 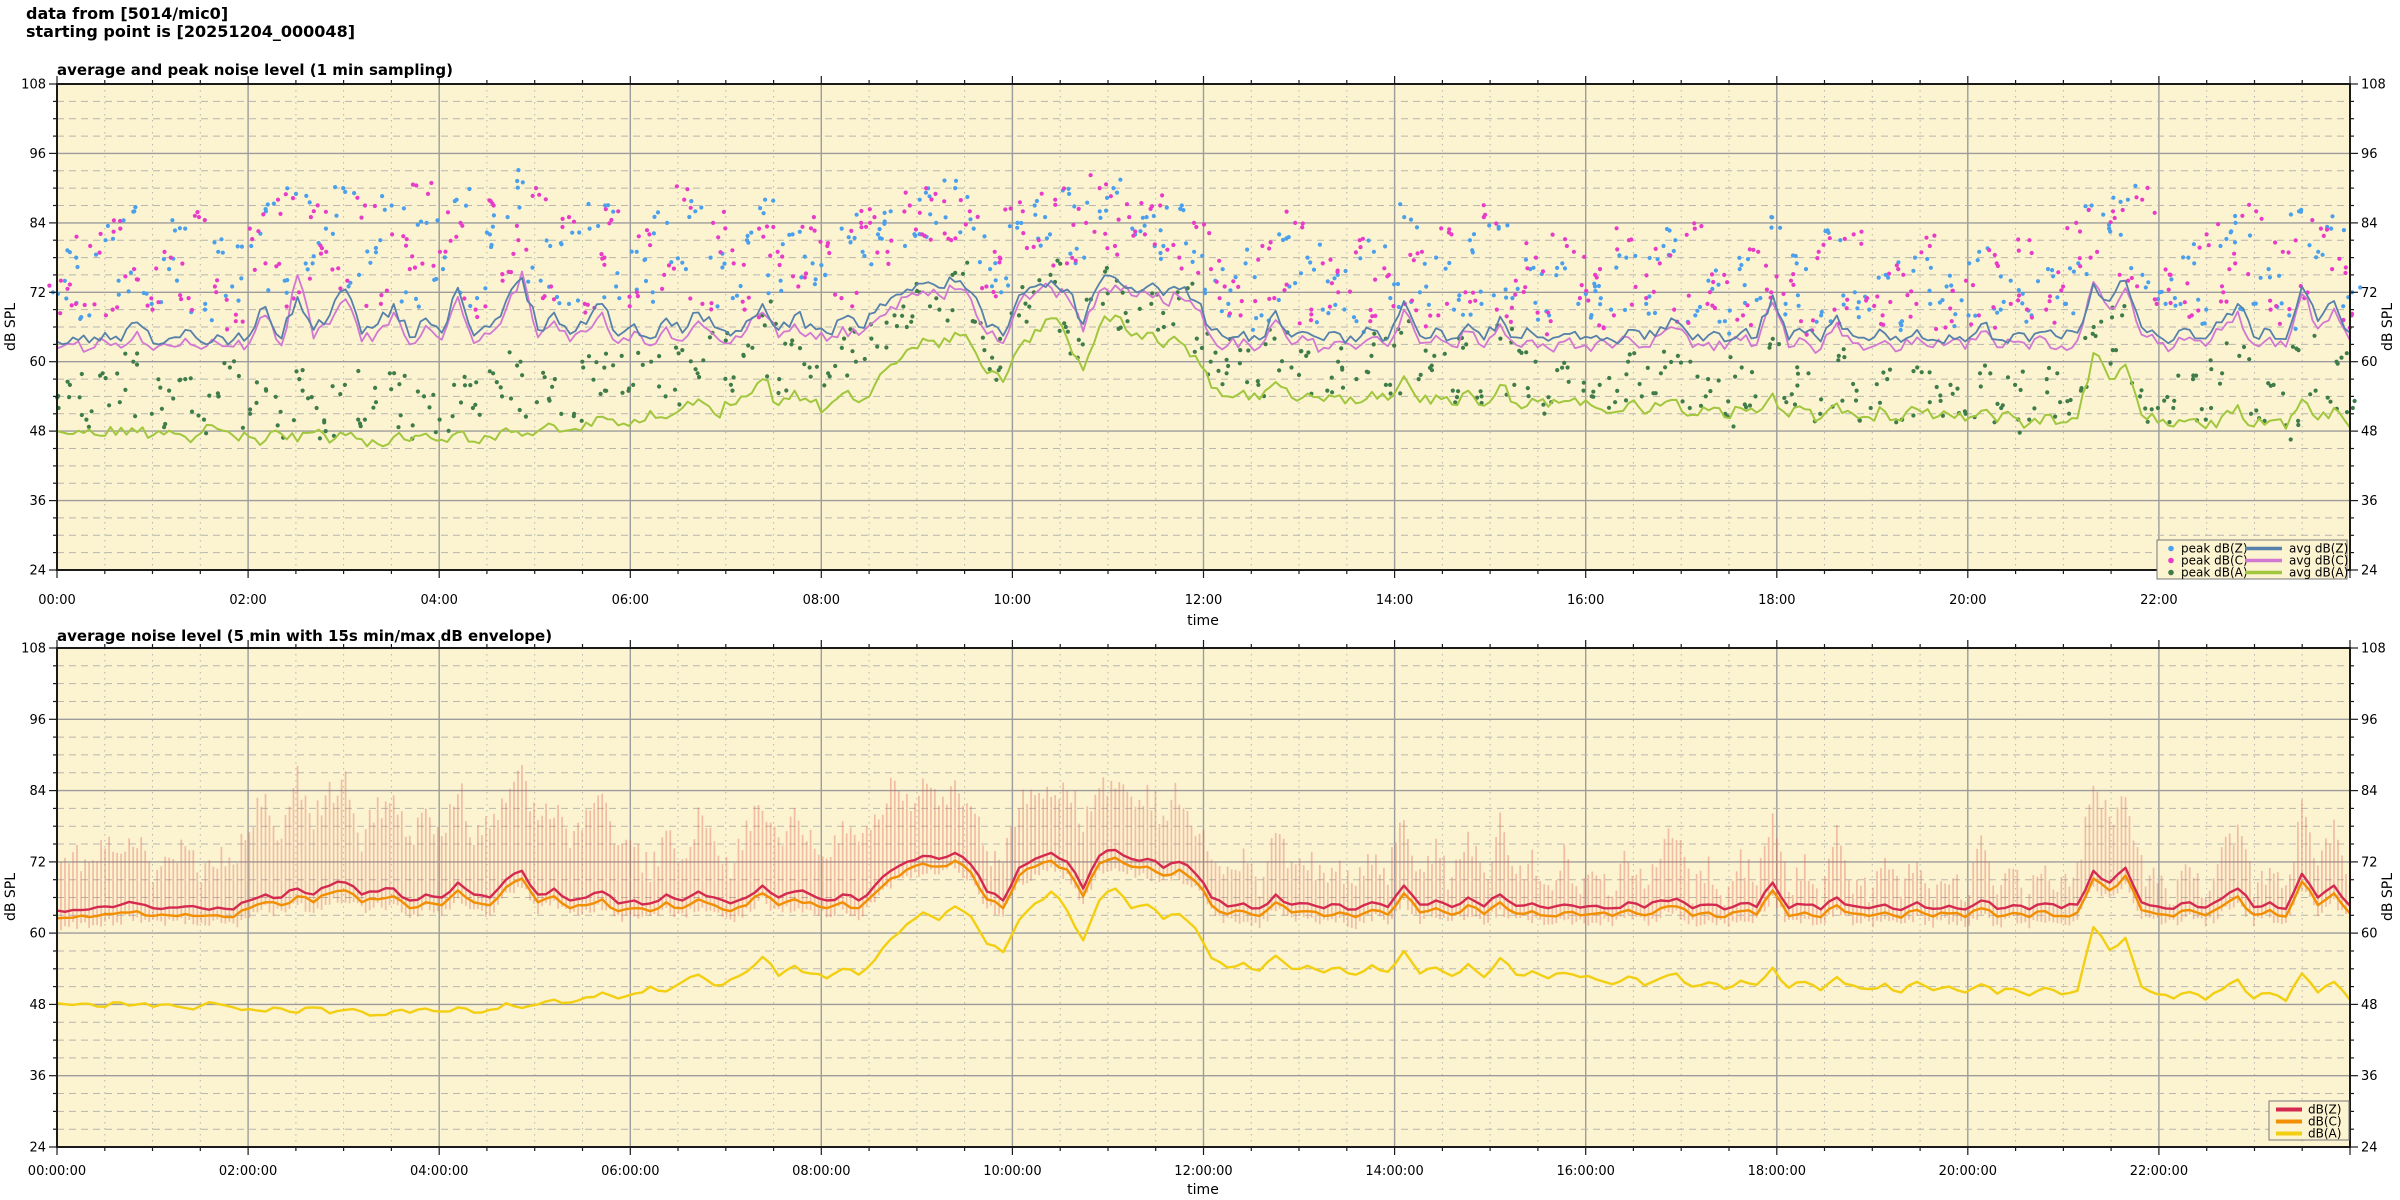 I want to click on legend-label: avg dB(A), so click(x=2318, y=573).